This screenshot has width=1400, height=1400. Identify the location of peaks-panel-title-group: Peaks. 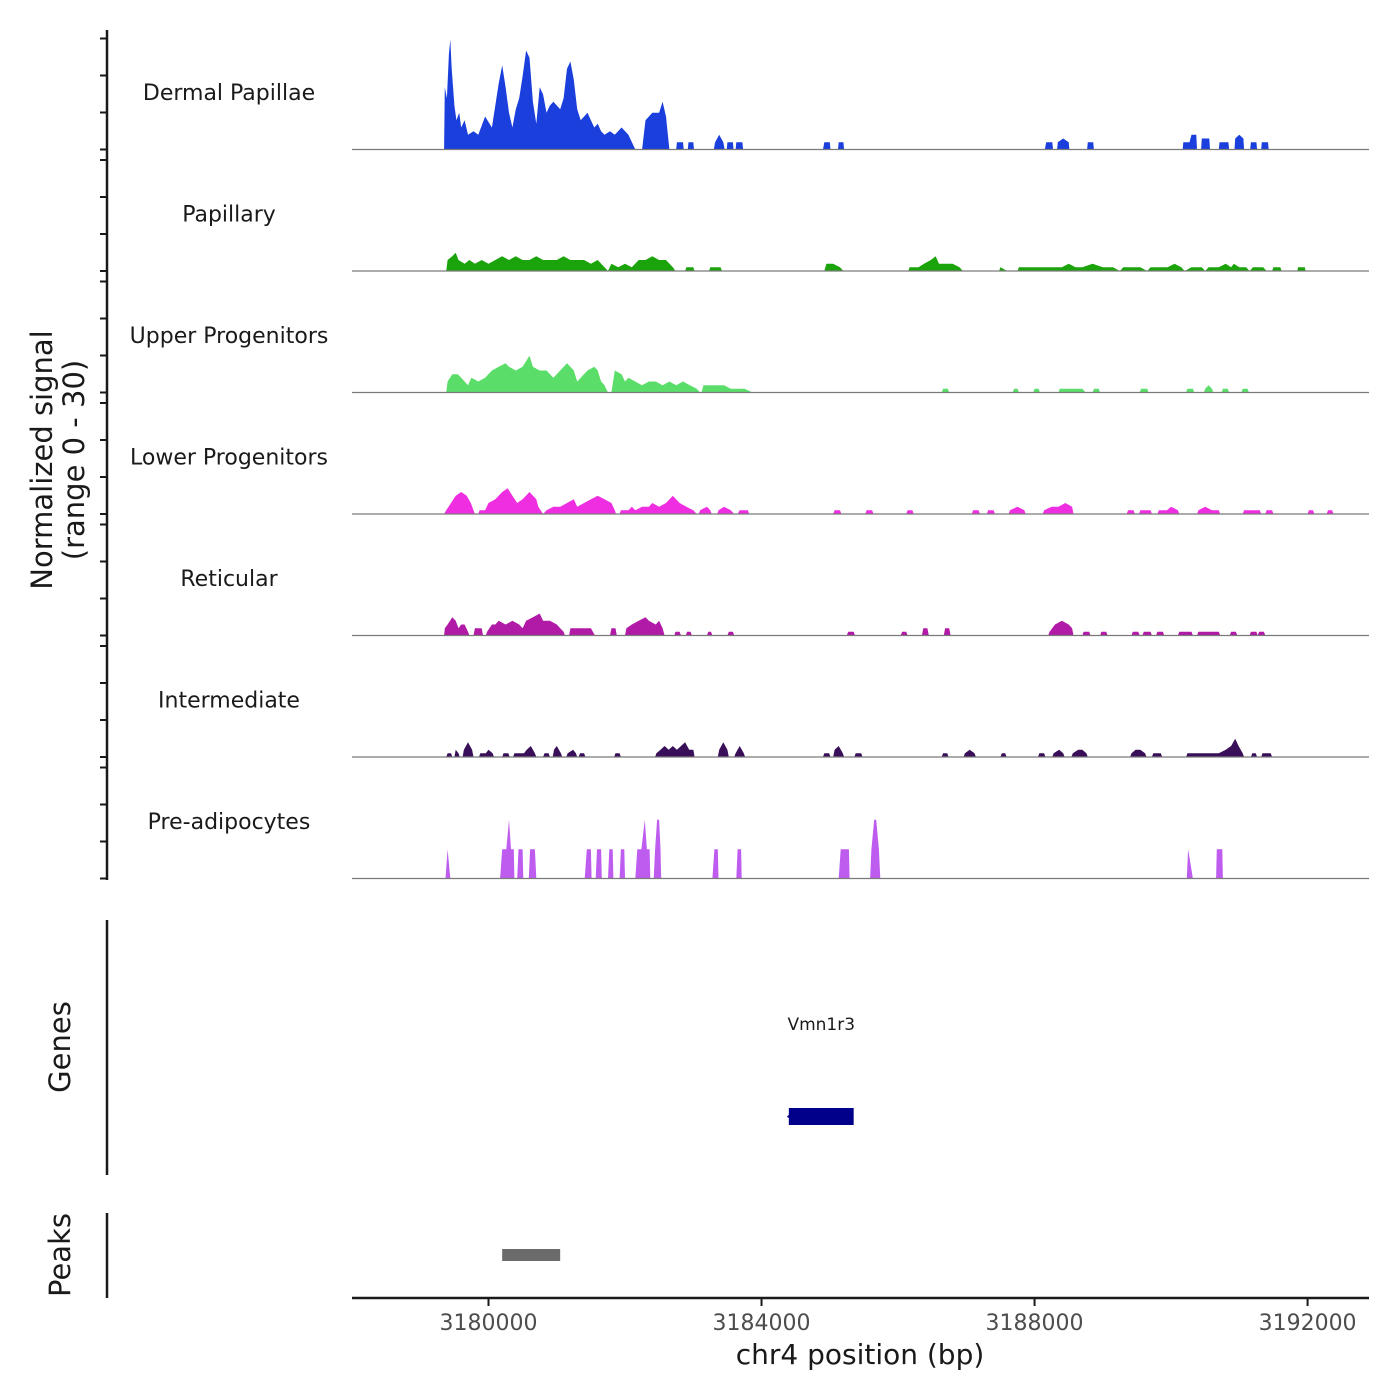
(60, 1255).